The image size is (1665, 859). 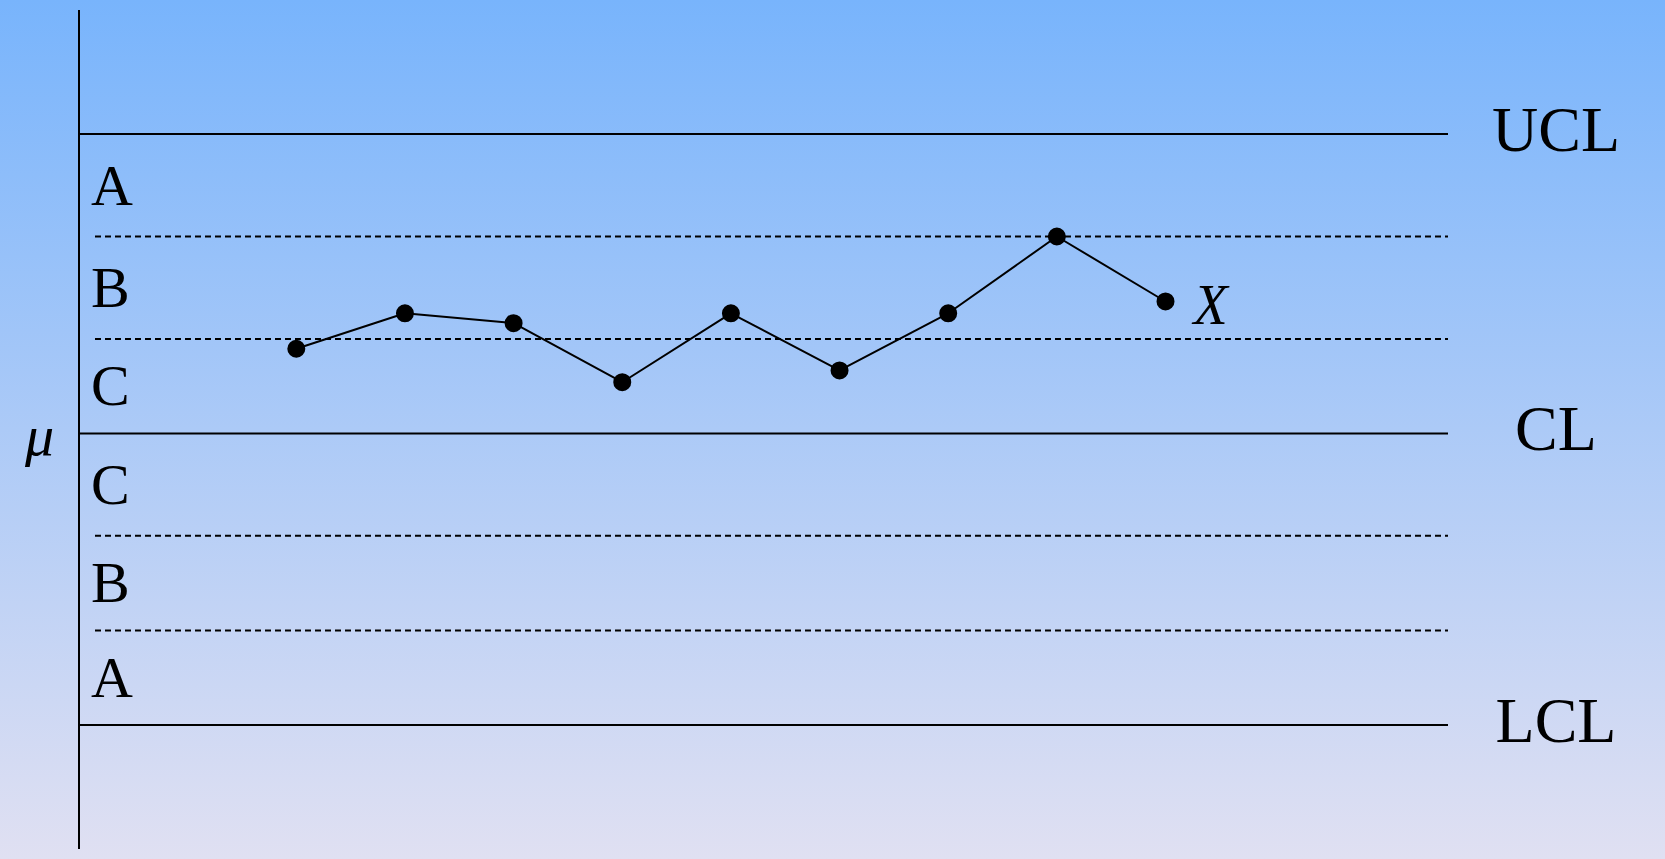 What do you see at coordinates (1211, 305) in the screenshot?
I see `series-label: X` at bounding box center [1211, 305].